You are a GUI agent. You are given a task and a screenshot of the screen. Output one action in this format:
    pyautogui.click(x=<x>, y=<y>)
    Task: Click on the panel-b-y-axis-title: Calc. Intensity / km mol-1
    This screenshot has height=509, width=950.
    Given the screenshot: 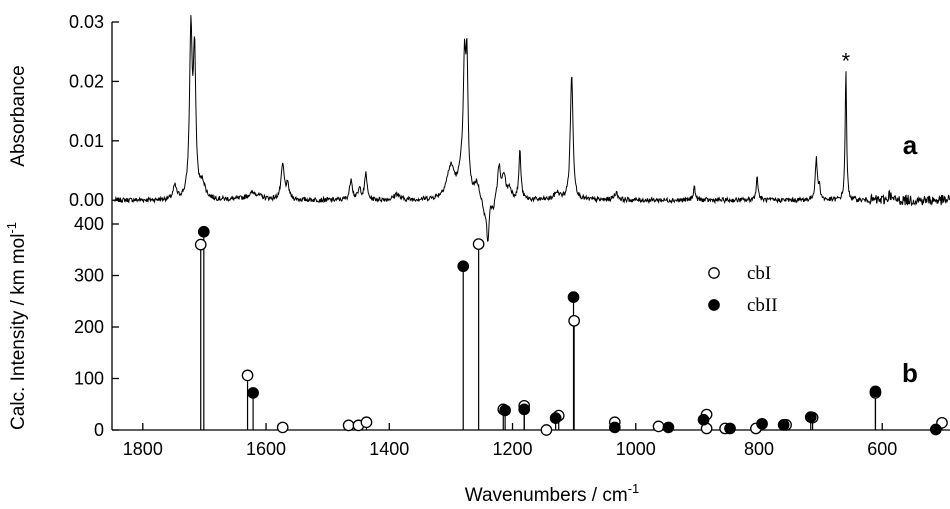 What is the action you would take?
    pyautogui.click(x=16, y=326)
    